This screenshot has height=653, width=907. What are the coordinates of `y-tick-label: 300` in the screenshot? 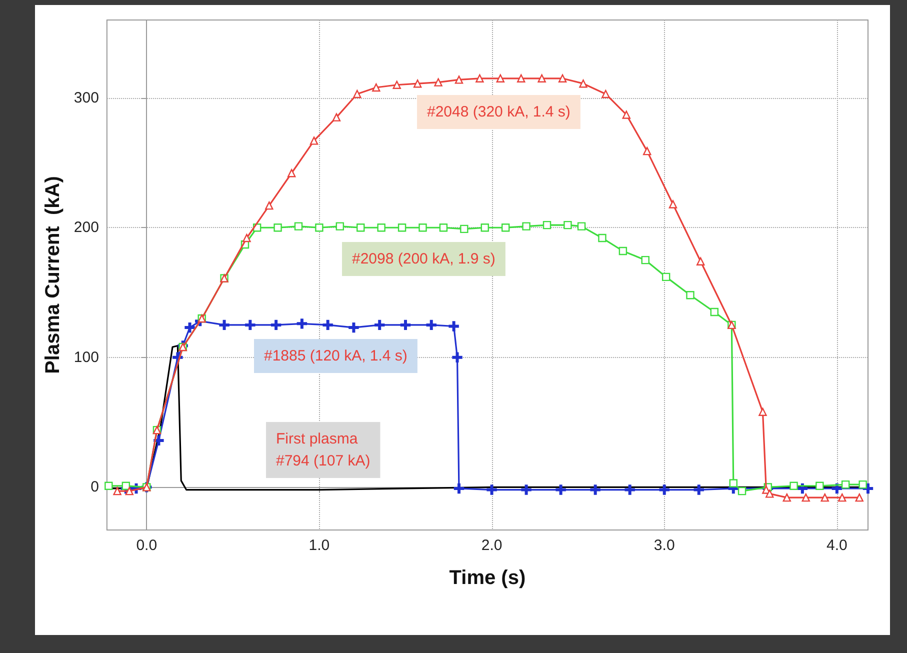 It's located at (86, 97).